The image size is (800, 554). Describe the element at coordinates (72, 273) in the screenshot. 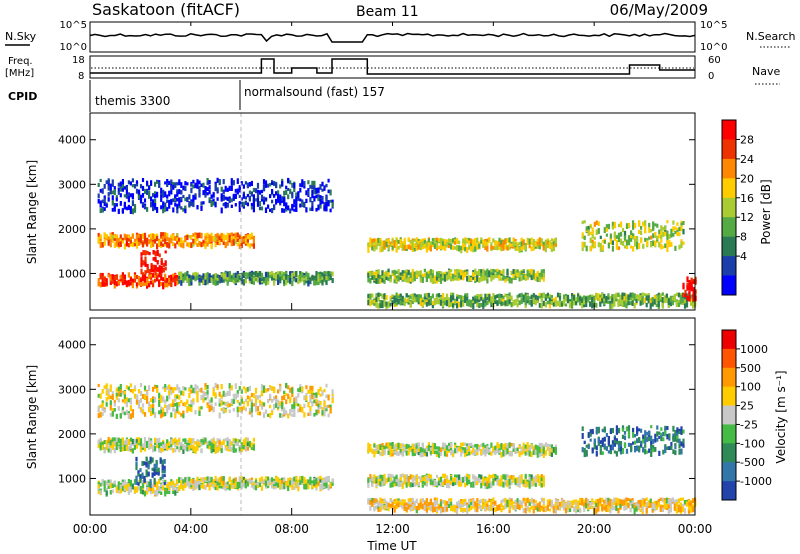

I see `y-tick-label: 1000` at that location.